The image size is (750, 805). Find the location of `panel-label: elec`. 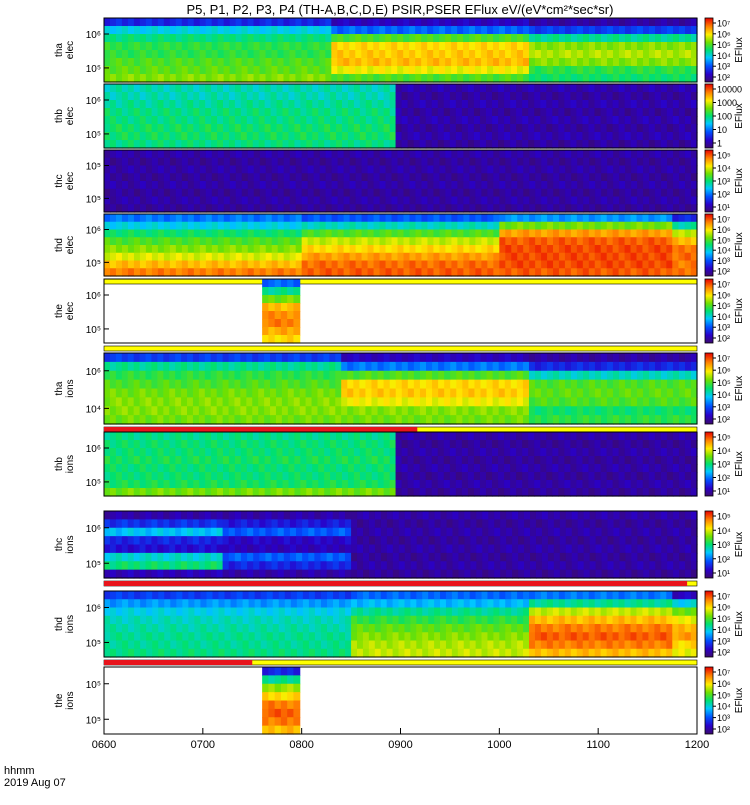

panel-label: elec is located at coordinates (70, 116).